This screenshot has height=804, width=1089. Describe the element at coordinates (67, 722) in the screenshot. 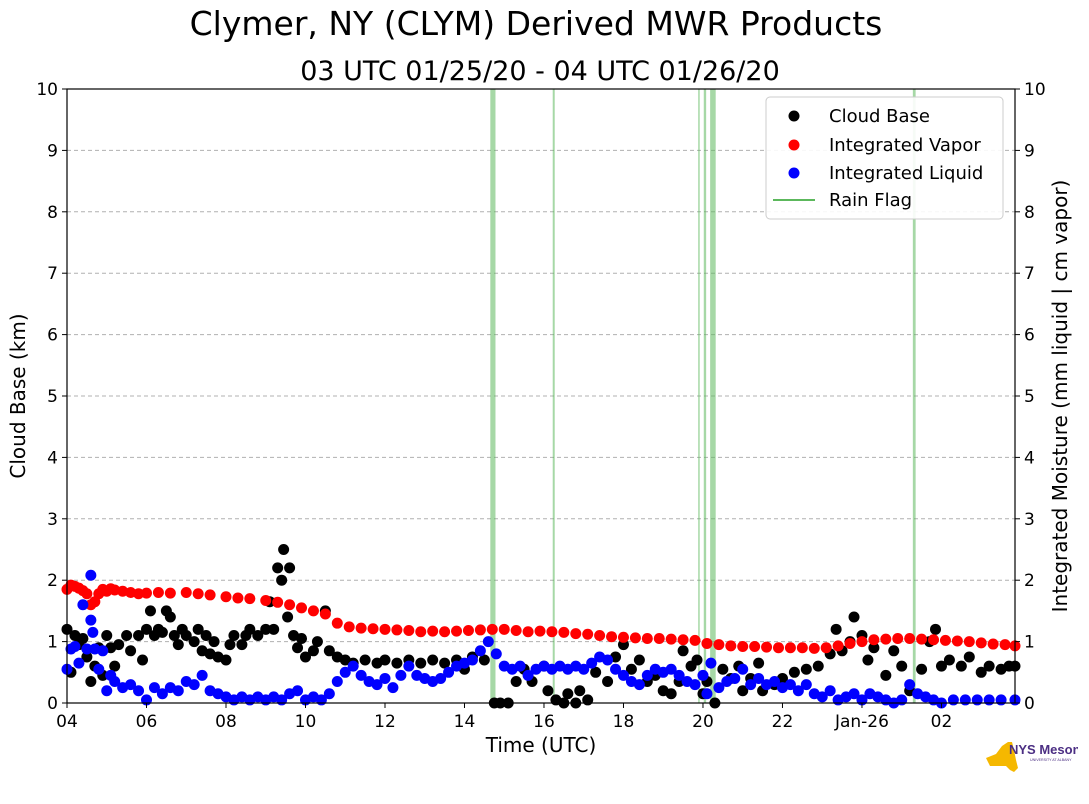

I see `x-tick-label: 04` at that location.